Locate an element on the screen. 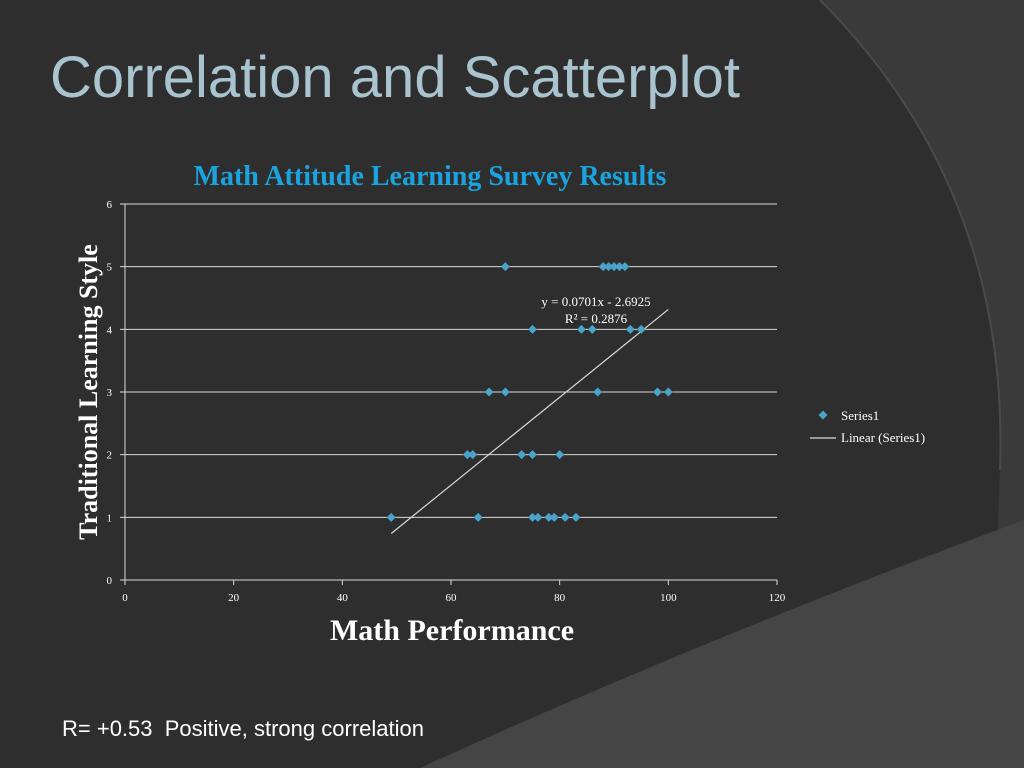 This screenshot has width=1024, height=768. trendline is located at coordinates (529, 421).